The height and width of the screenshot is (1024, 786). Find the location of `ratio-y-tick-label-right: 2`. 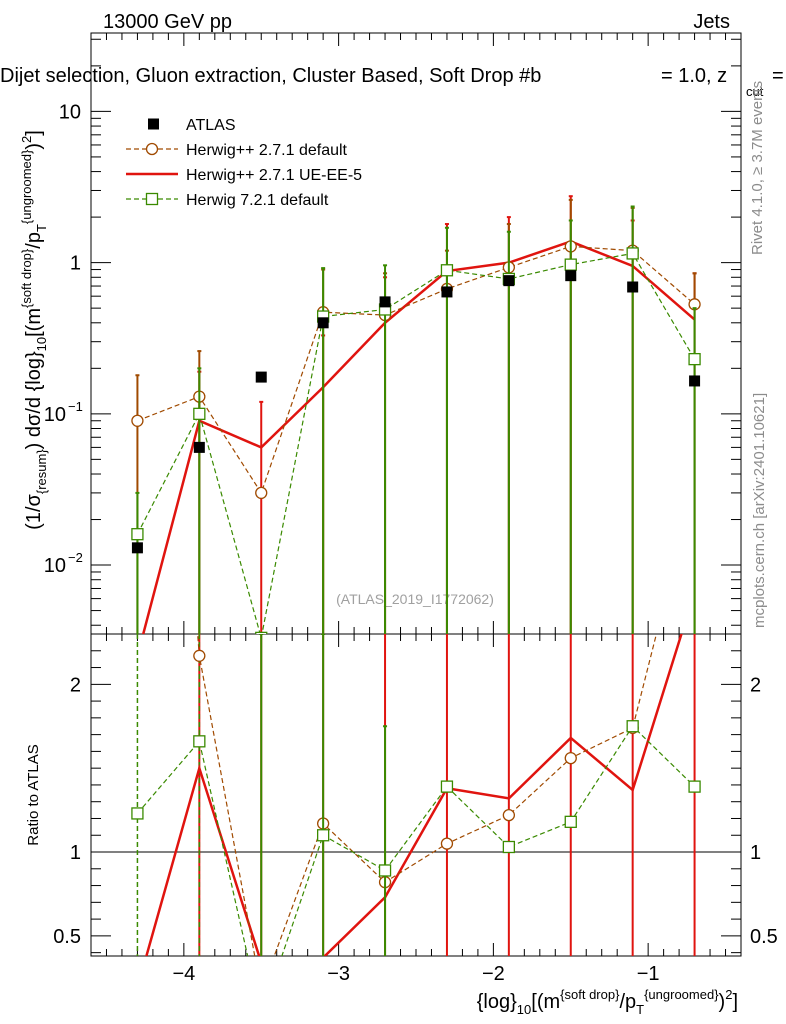

ratio-y-tick-label-right: 2 is located at coordinates (755, 685).